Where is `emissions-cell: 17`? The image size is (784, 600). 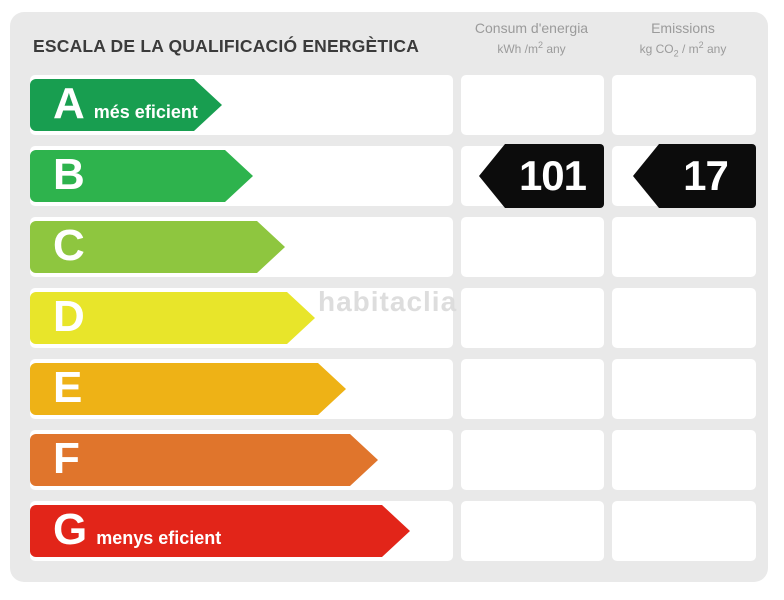 emissions-cell: 17 is located at coordinates (684, 176).